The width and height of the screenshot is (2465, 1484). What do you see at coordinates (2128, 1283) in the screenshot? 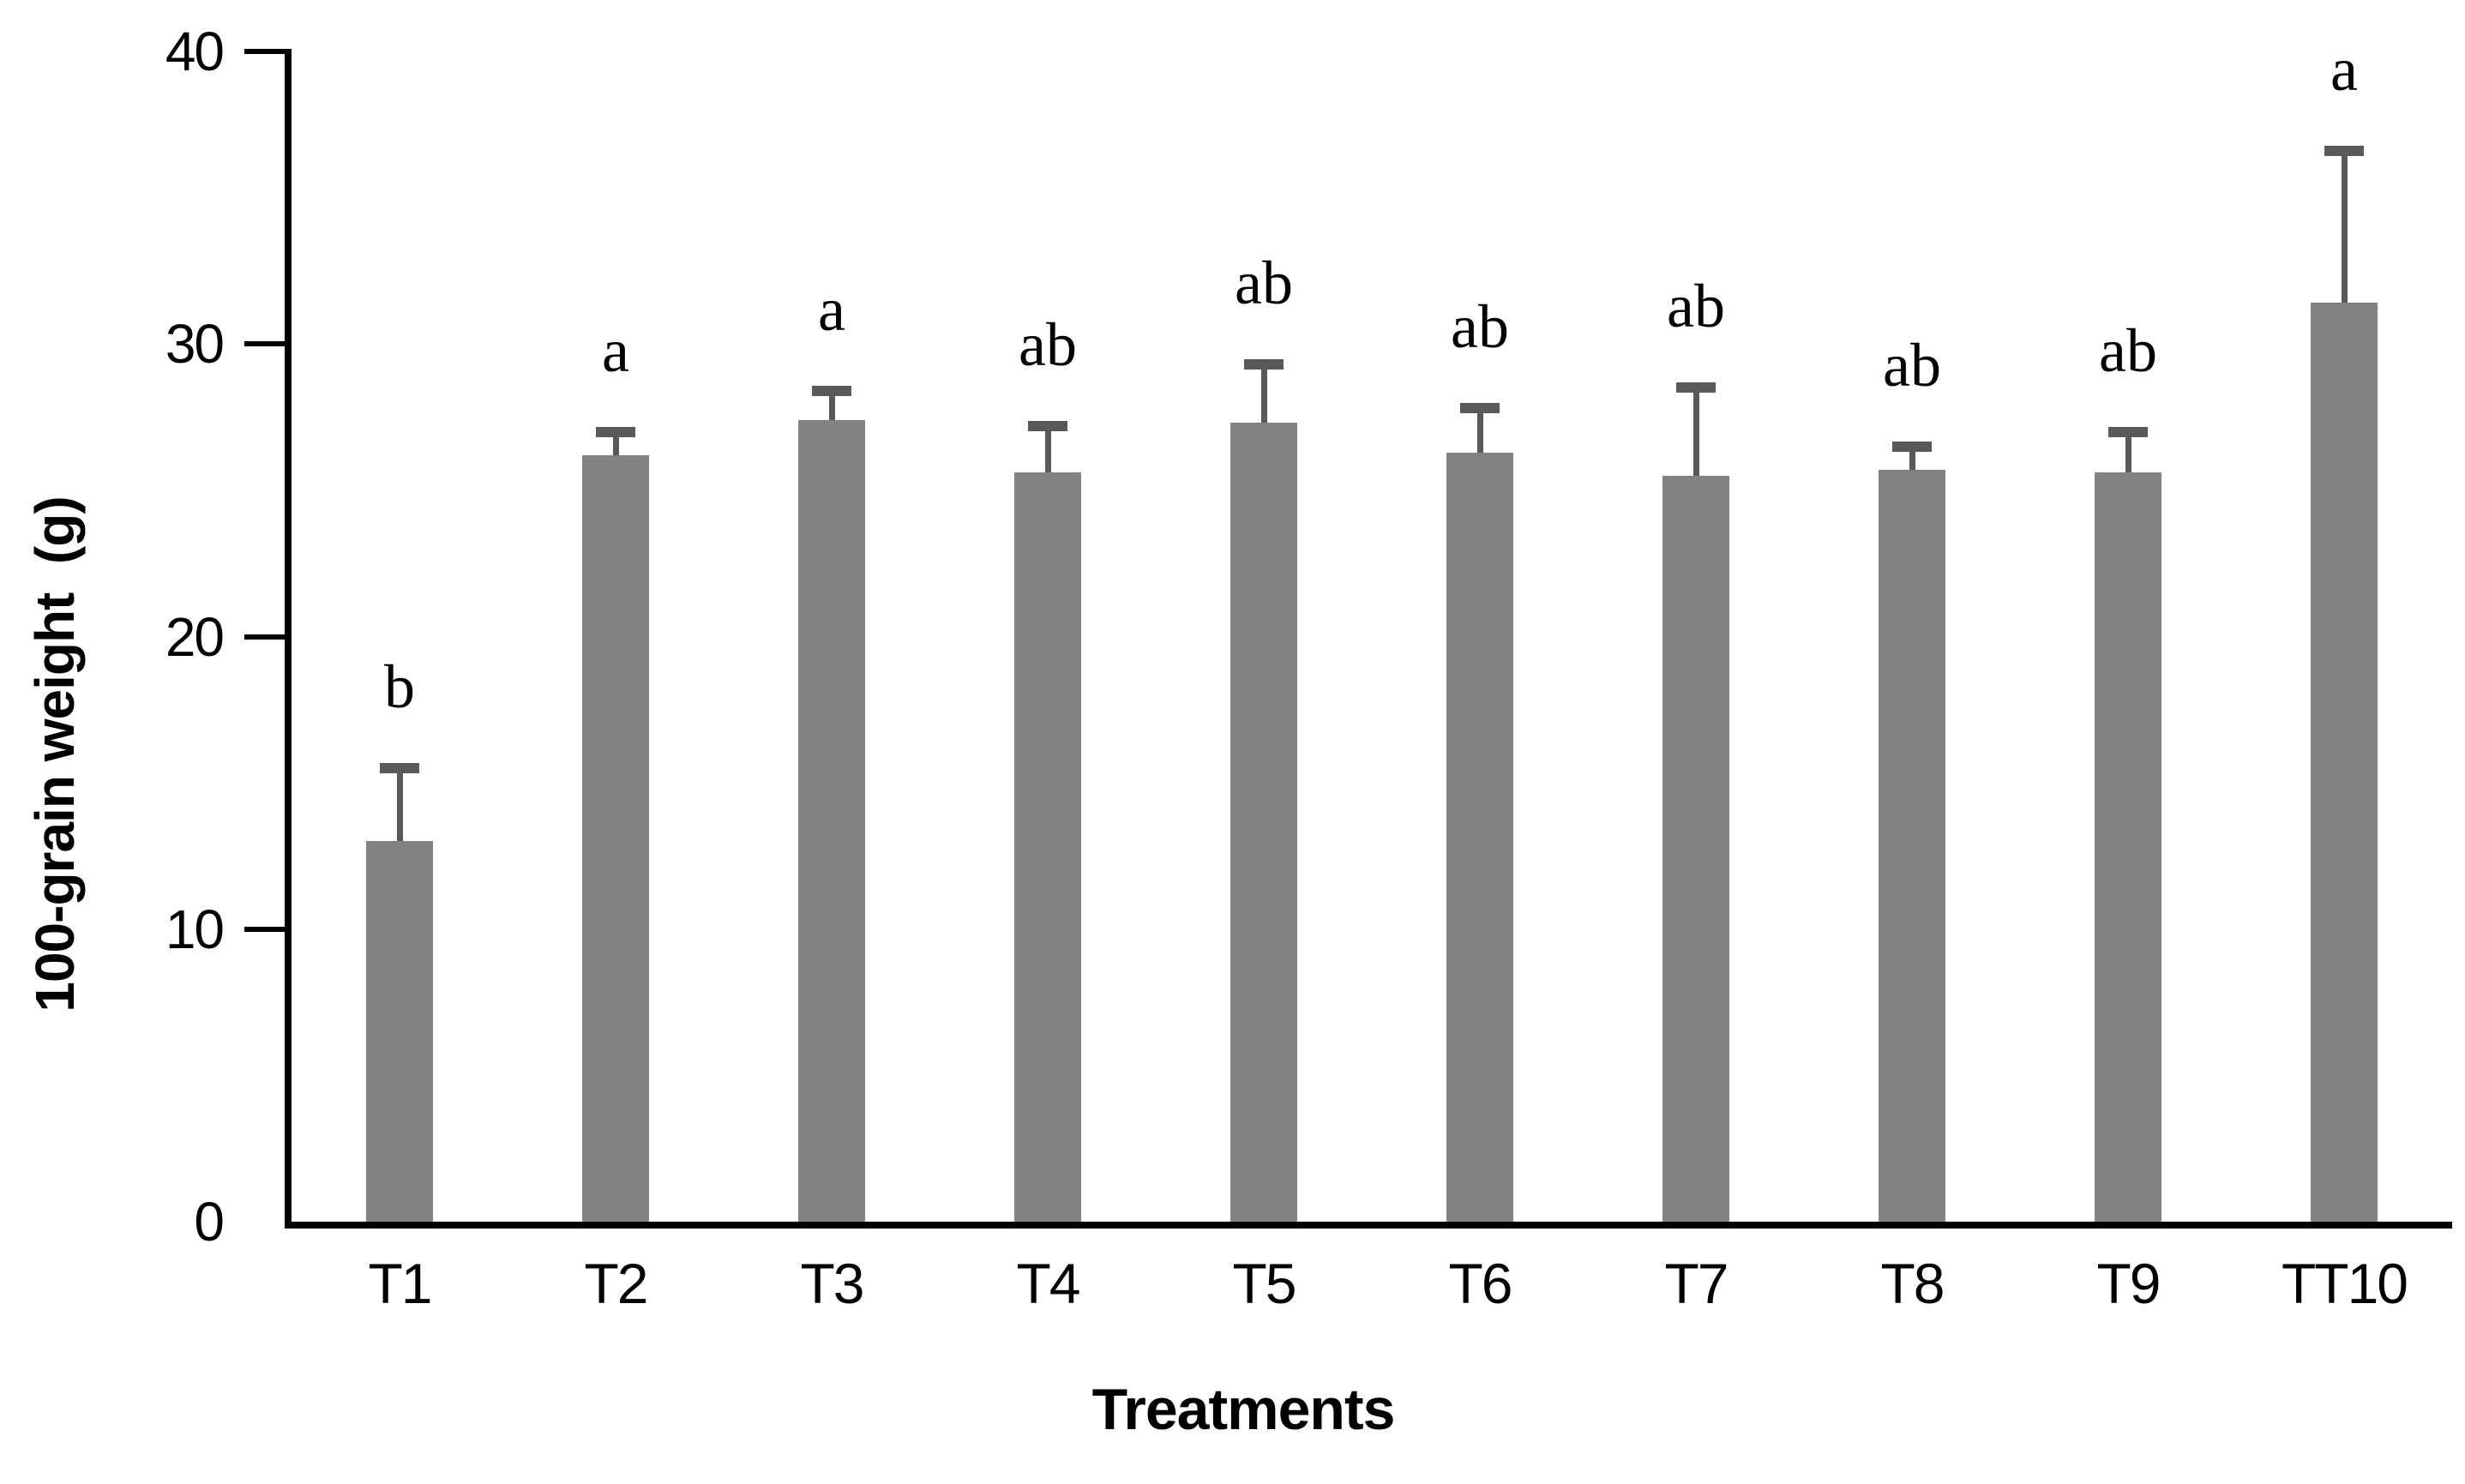
I see `category-label: T9` at bounding box center [2128, 1283].